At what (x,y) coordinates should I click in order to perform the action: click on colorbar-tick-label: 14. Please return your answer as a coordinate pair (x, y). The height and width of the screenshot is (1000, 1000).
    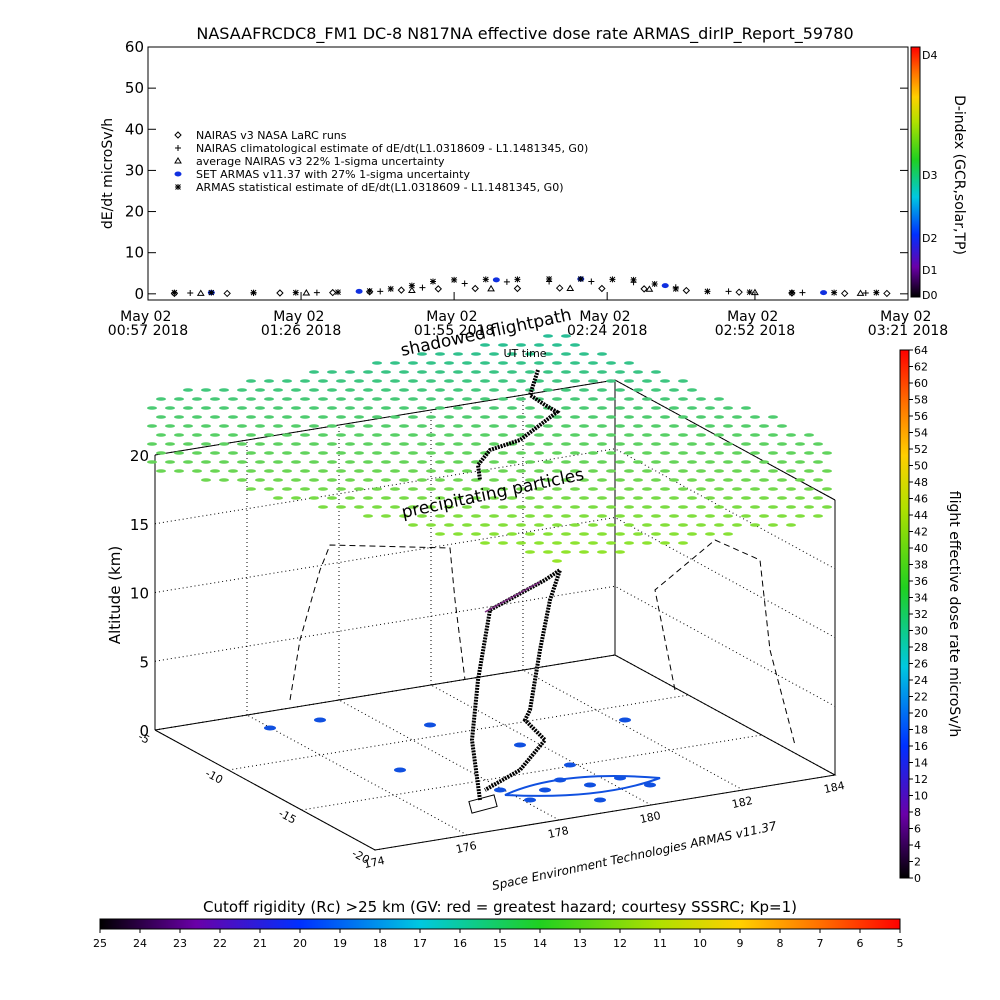
    Looking at the image, I should click on (540, 943).